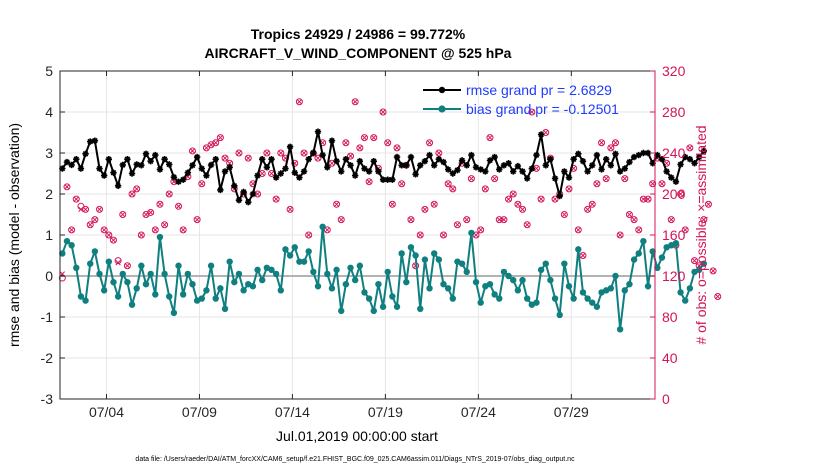  What do you see at coordinates (442, 90) in the screenshot?
I see `legend-rmse-marker` at bounding box center [442, 90].